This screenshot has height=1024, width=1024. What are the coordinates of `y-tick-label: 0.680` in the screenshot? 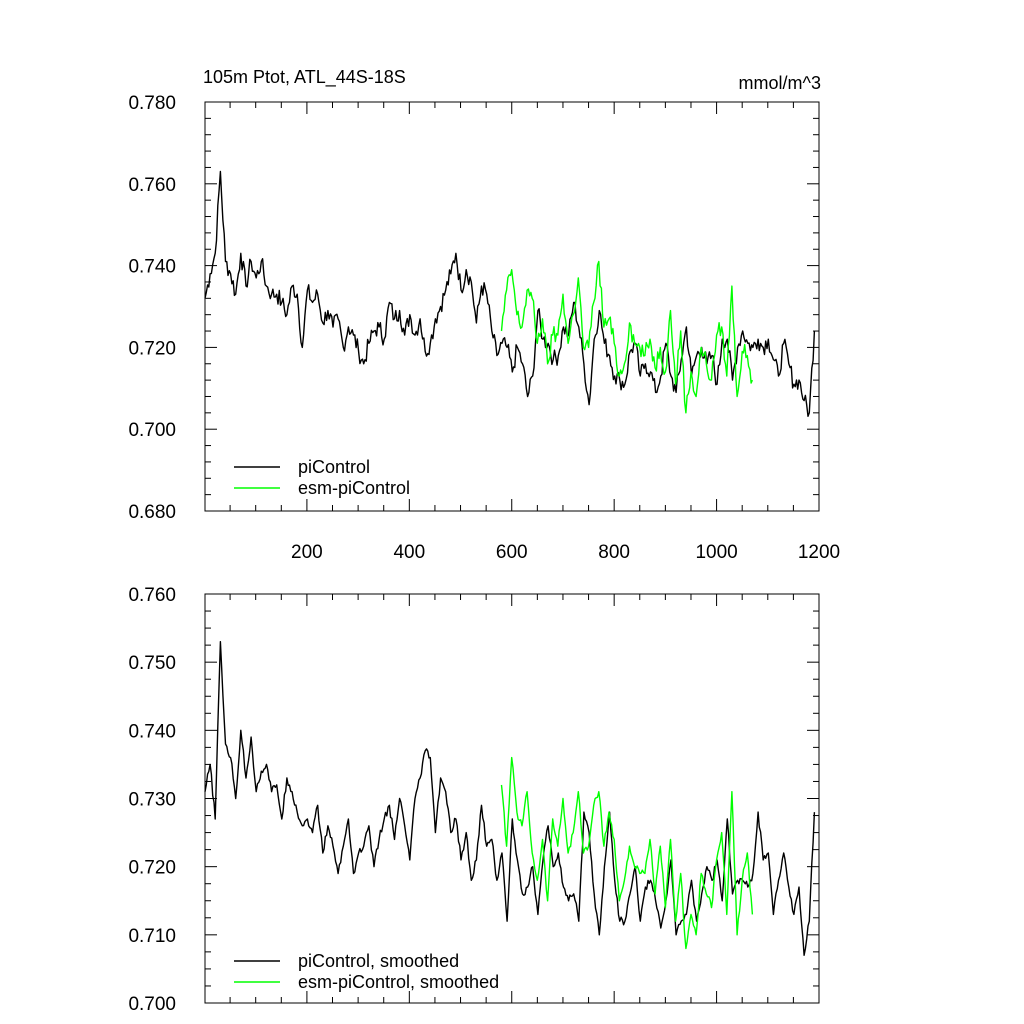 It's located at (152, 512).